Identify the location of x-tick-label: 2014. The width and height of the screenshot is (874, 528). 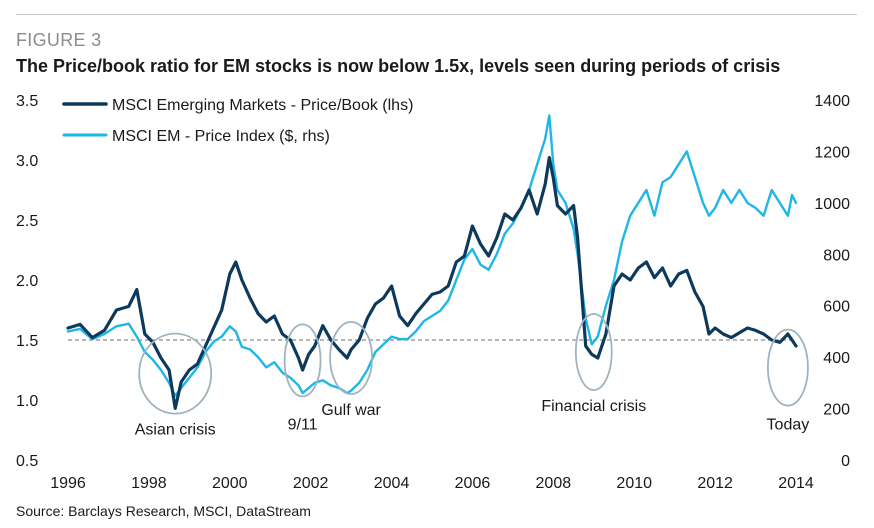
(796, 483).